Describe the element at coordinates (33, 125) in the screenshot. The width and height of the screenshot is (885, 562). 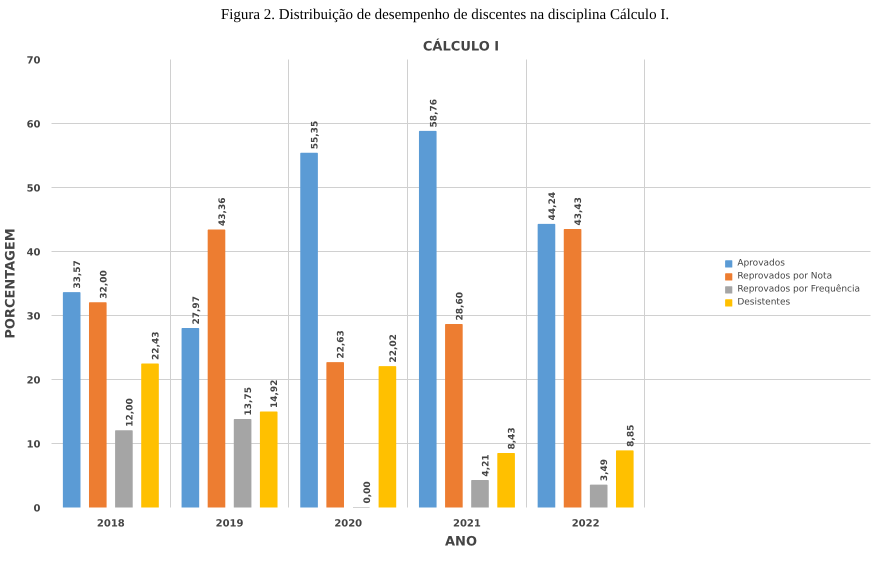
I see `y-tick-label: 60` at that location.